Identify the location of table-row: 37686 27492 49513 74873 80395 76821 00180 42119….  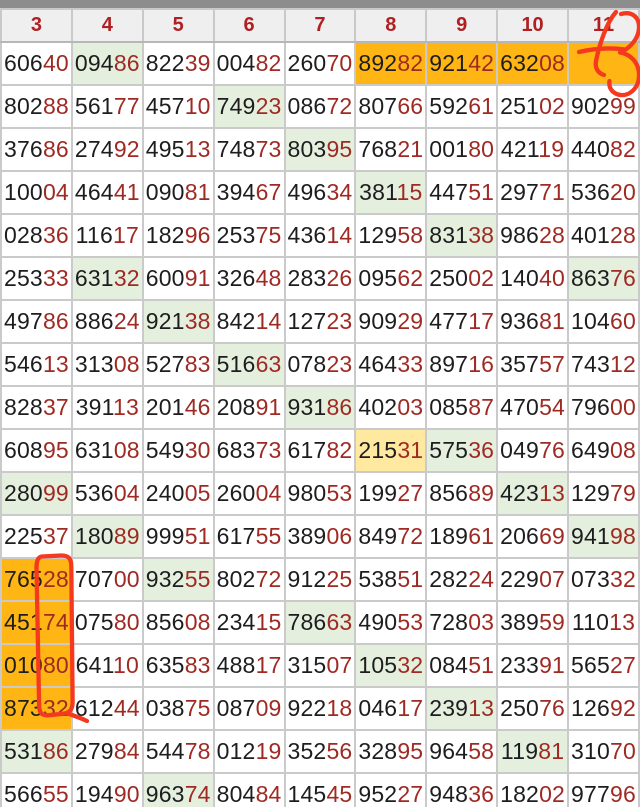
(320, 149).